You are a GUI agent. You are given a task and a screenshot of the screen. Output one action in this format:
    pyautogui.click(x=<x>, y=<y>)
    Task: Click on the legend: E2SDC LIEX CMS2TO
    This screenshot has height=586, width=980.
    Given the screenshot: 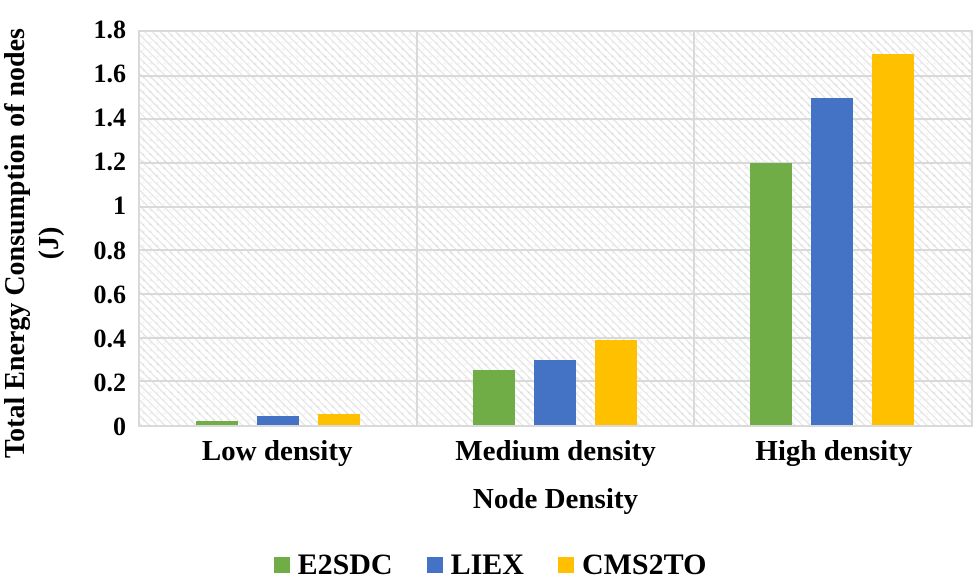 What is the action you would take?
    pyautogui.click(x=490, y=565)
    